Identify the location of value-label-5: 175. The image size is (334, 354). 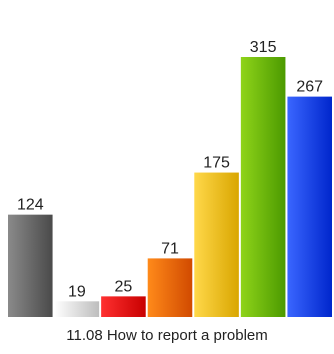
(216, 163).